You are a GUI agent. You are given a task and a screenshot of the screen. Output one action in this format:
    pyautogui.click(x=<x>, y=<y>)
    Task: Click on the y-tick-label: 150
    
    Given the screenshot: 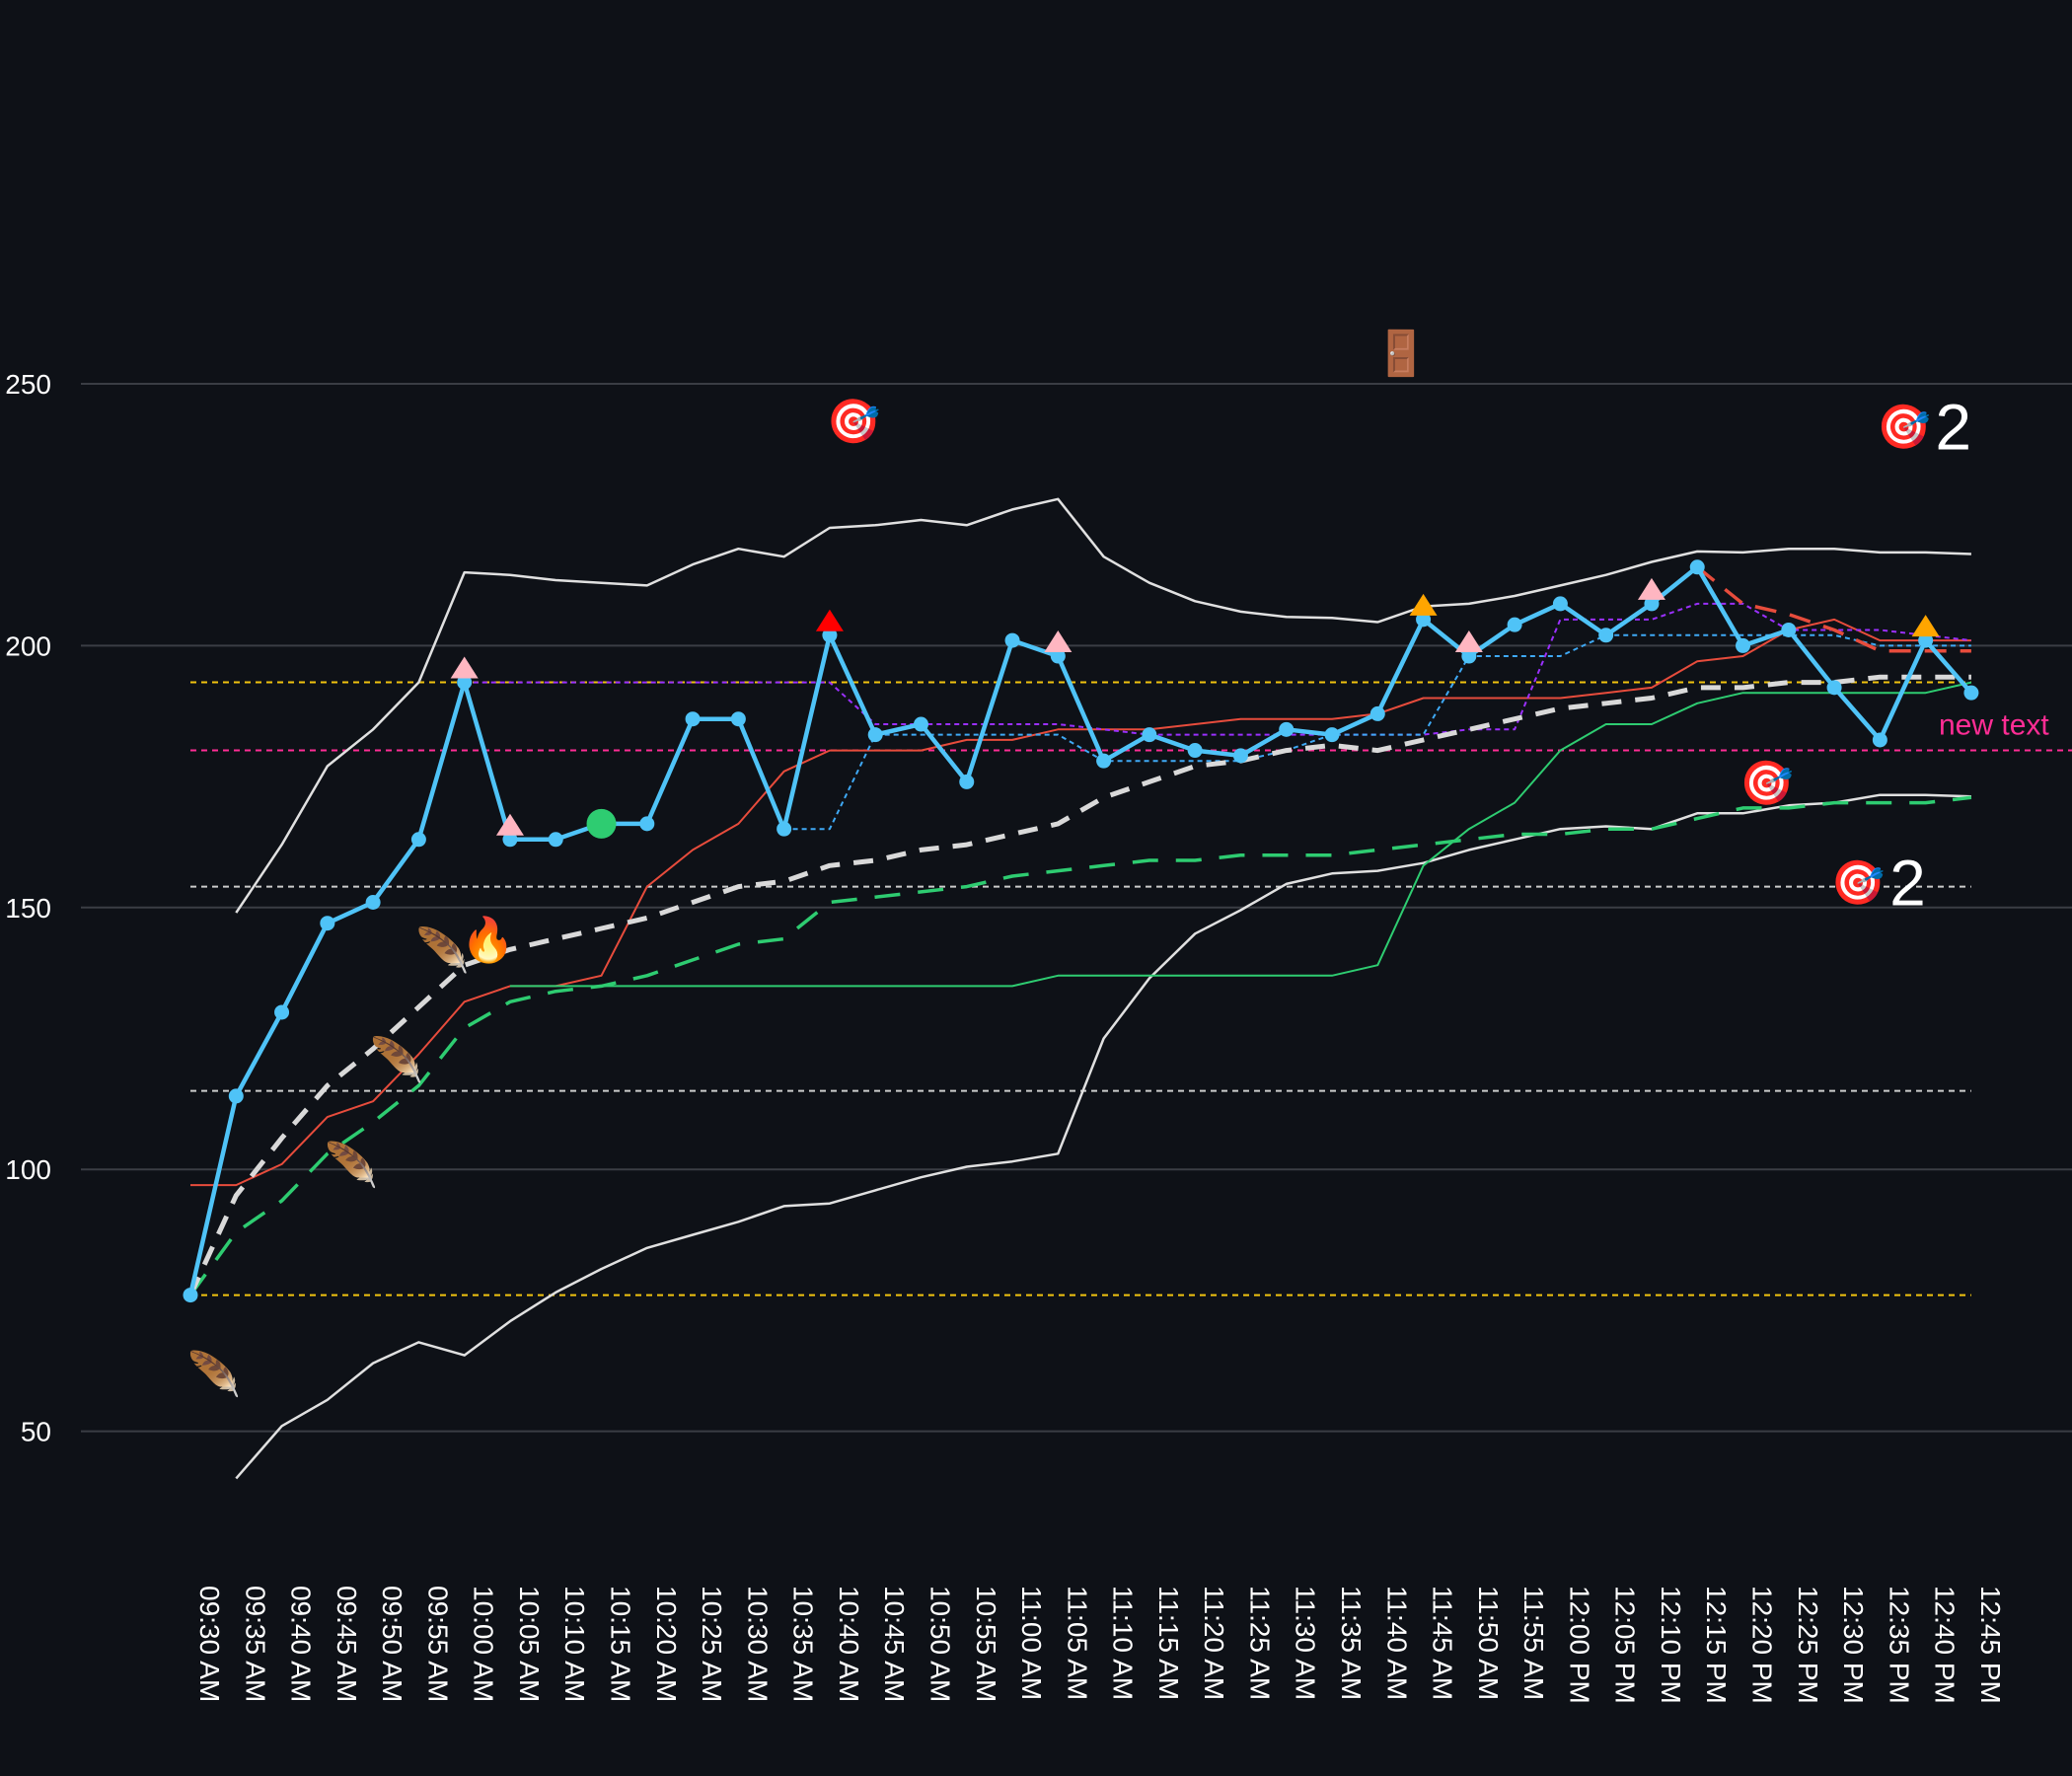 What is the action you would take?
    pyautogui.click(x=28, y=909)
    